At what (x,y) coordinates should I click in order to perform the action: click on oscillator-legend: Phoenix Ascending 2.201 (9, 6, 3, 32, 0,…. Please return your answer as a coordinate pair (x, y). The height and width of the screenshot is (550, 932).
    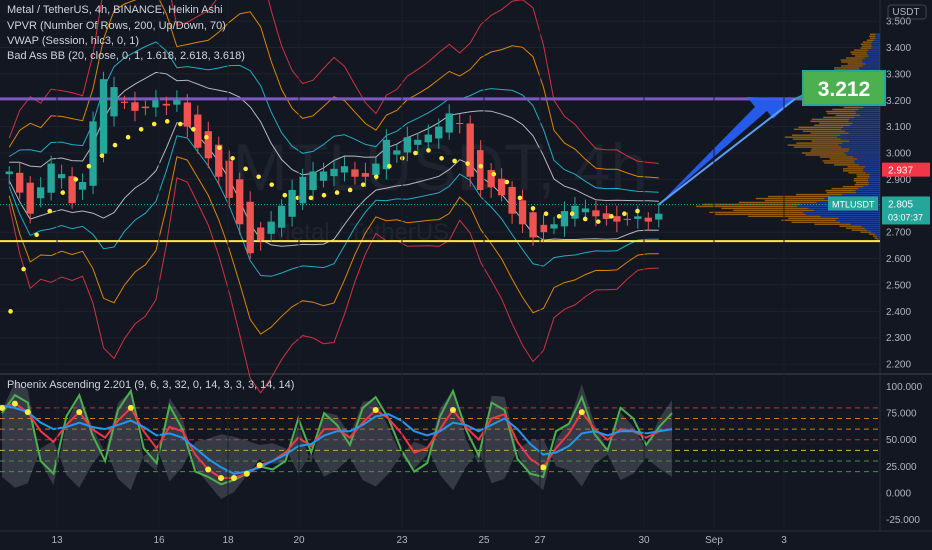
    Looking at the image, I should click on (151, 385).